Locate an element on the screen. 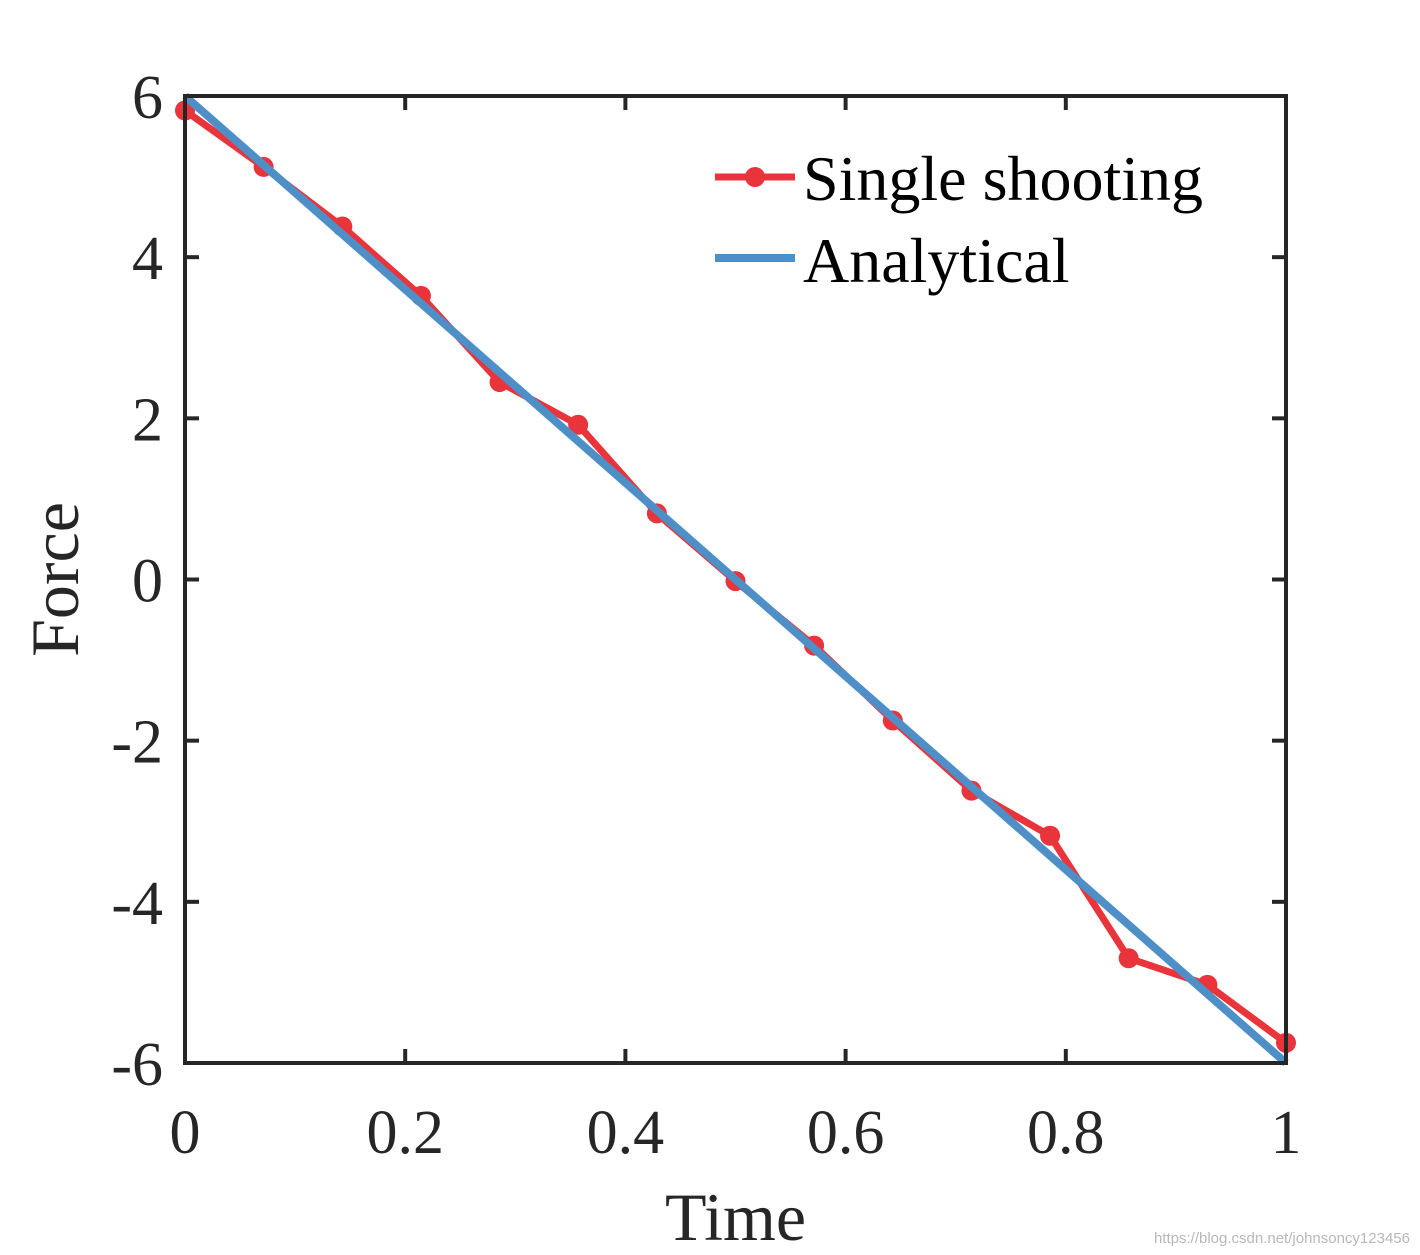 The width and height of the screenshot is (1420, 1255). watermark: https://blog.csdn.net/johnsoncy123456 is located at coordinates (1281, 1238).